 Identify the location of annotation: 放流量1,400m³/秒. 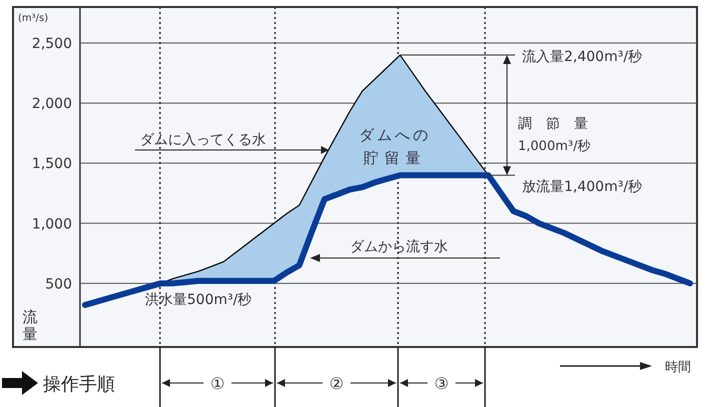
(582, 187).